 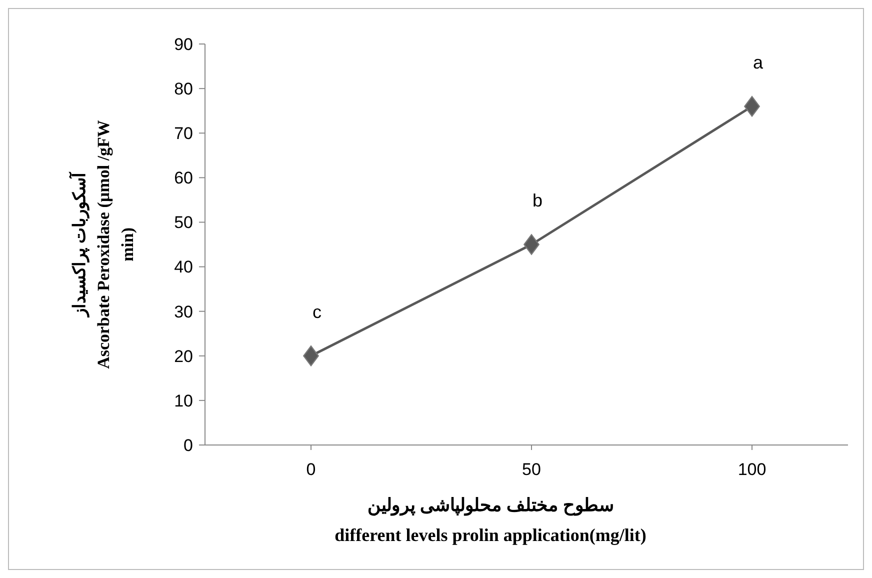 What do you see at coordinates (752, 469) in the screenshot?
I see `x-tick-label: 100` at bounding box center [752, 469].